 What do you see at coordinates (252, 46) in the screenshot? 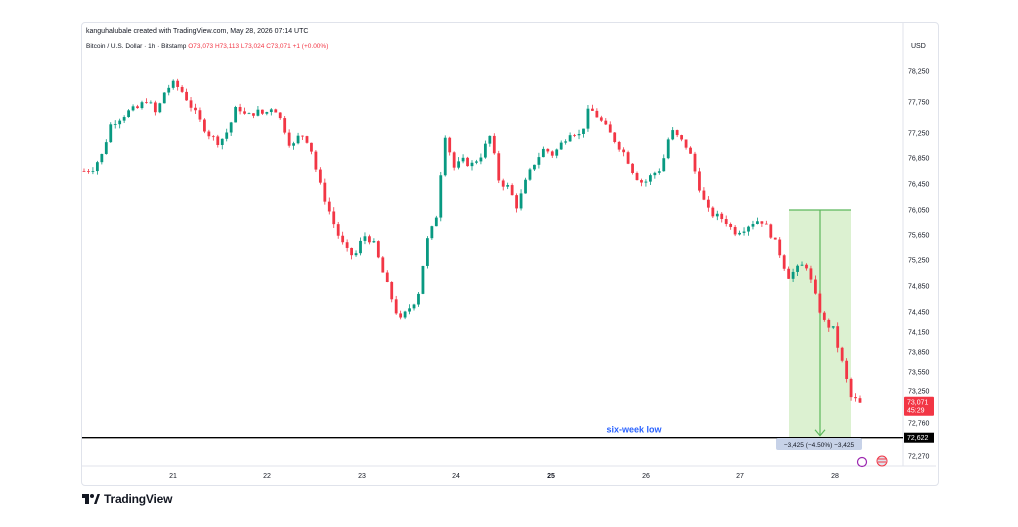
I see `low-value: L73,024` at bounding box center [252, 46].